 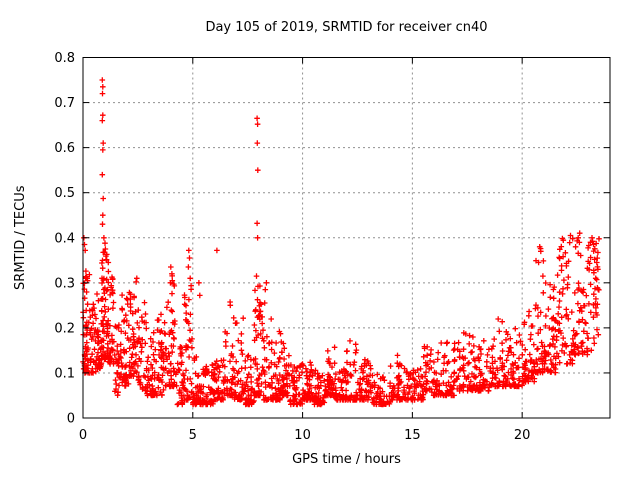 I want to click on y-tick-label: 0.8, so click(x=64, y=58).